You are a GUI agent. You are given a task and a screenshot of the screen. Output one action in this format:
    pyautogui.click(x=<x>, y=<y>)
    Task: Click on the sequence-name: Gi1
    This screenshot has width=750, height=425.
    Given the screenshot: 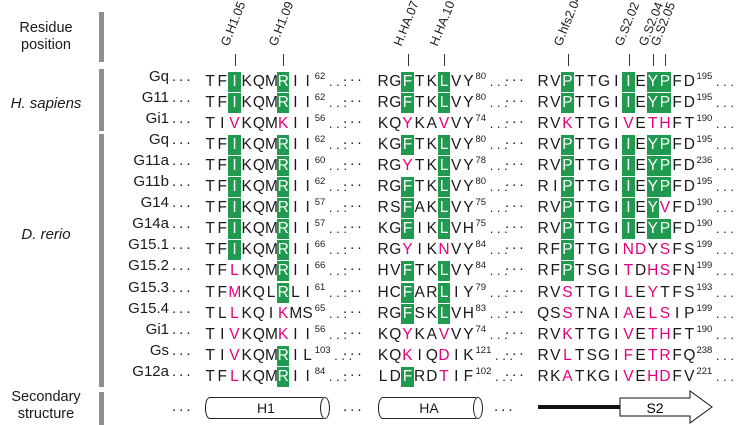 What is the action you would take?
    pyautogui.click(x=157, y=329)
    